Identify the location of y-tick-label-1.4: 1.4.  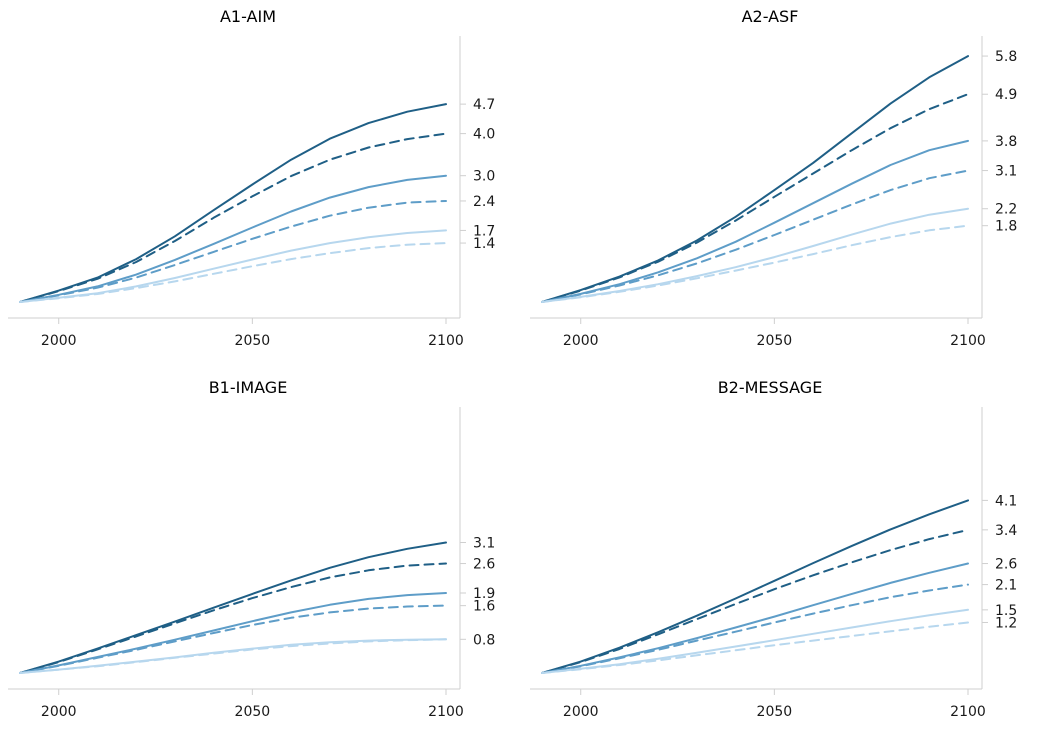
(484, 244).